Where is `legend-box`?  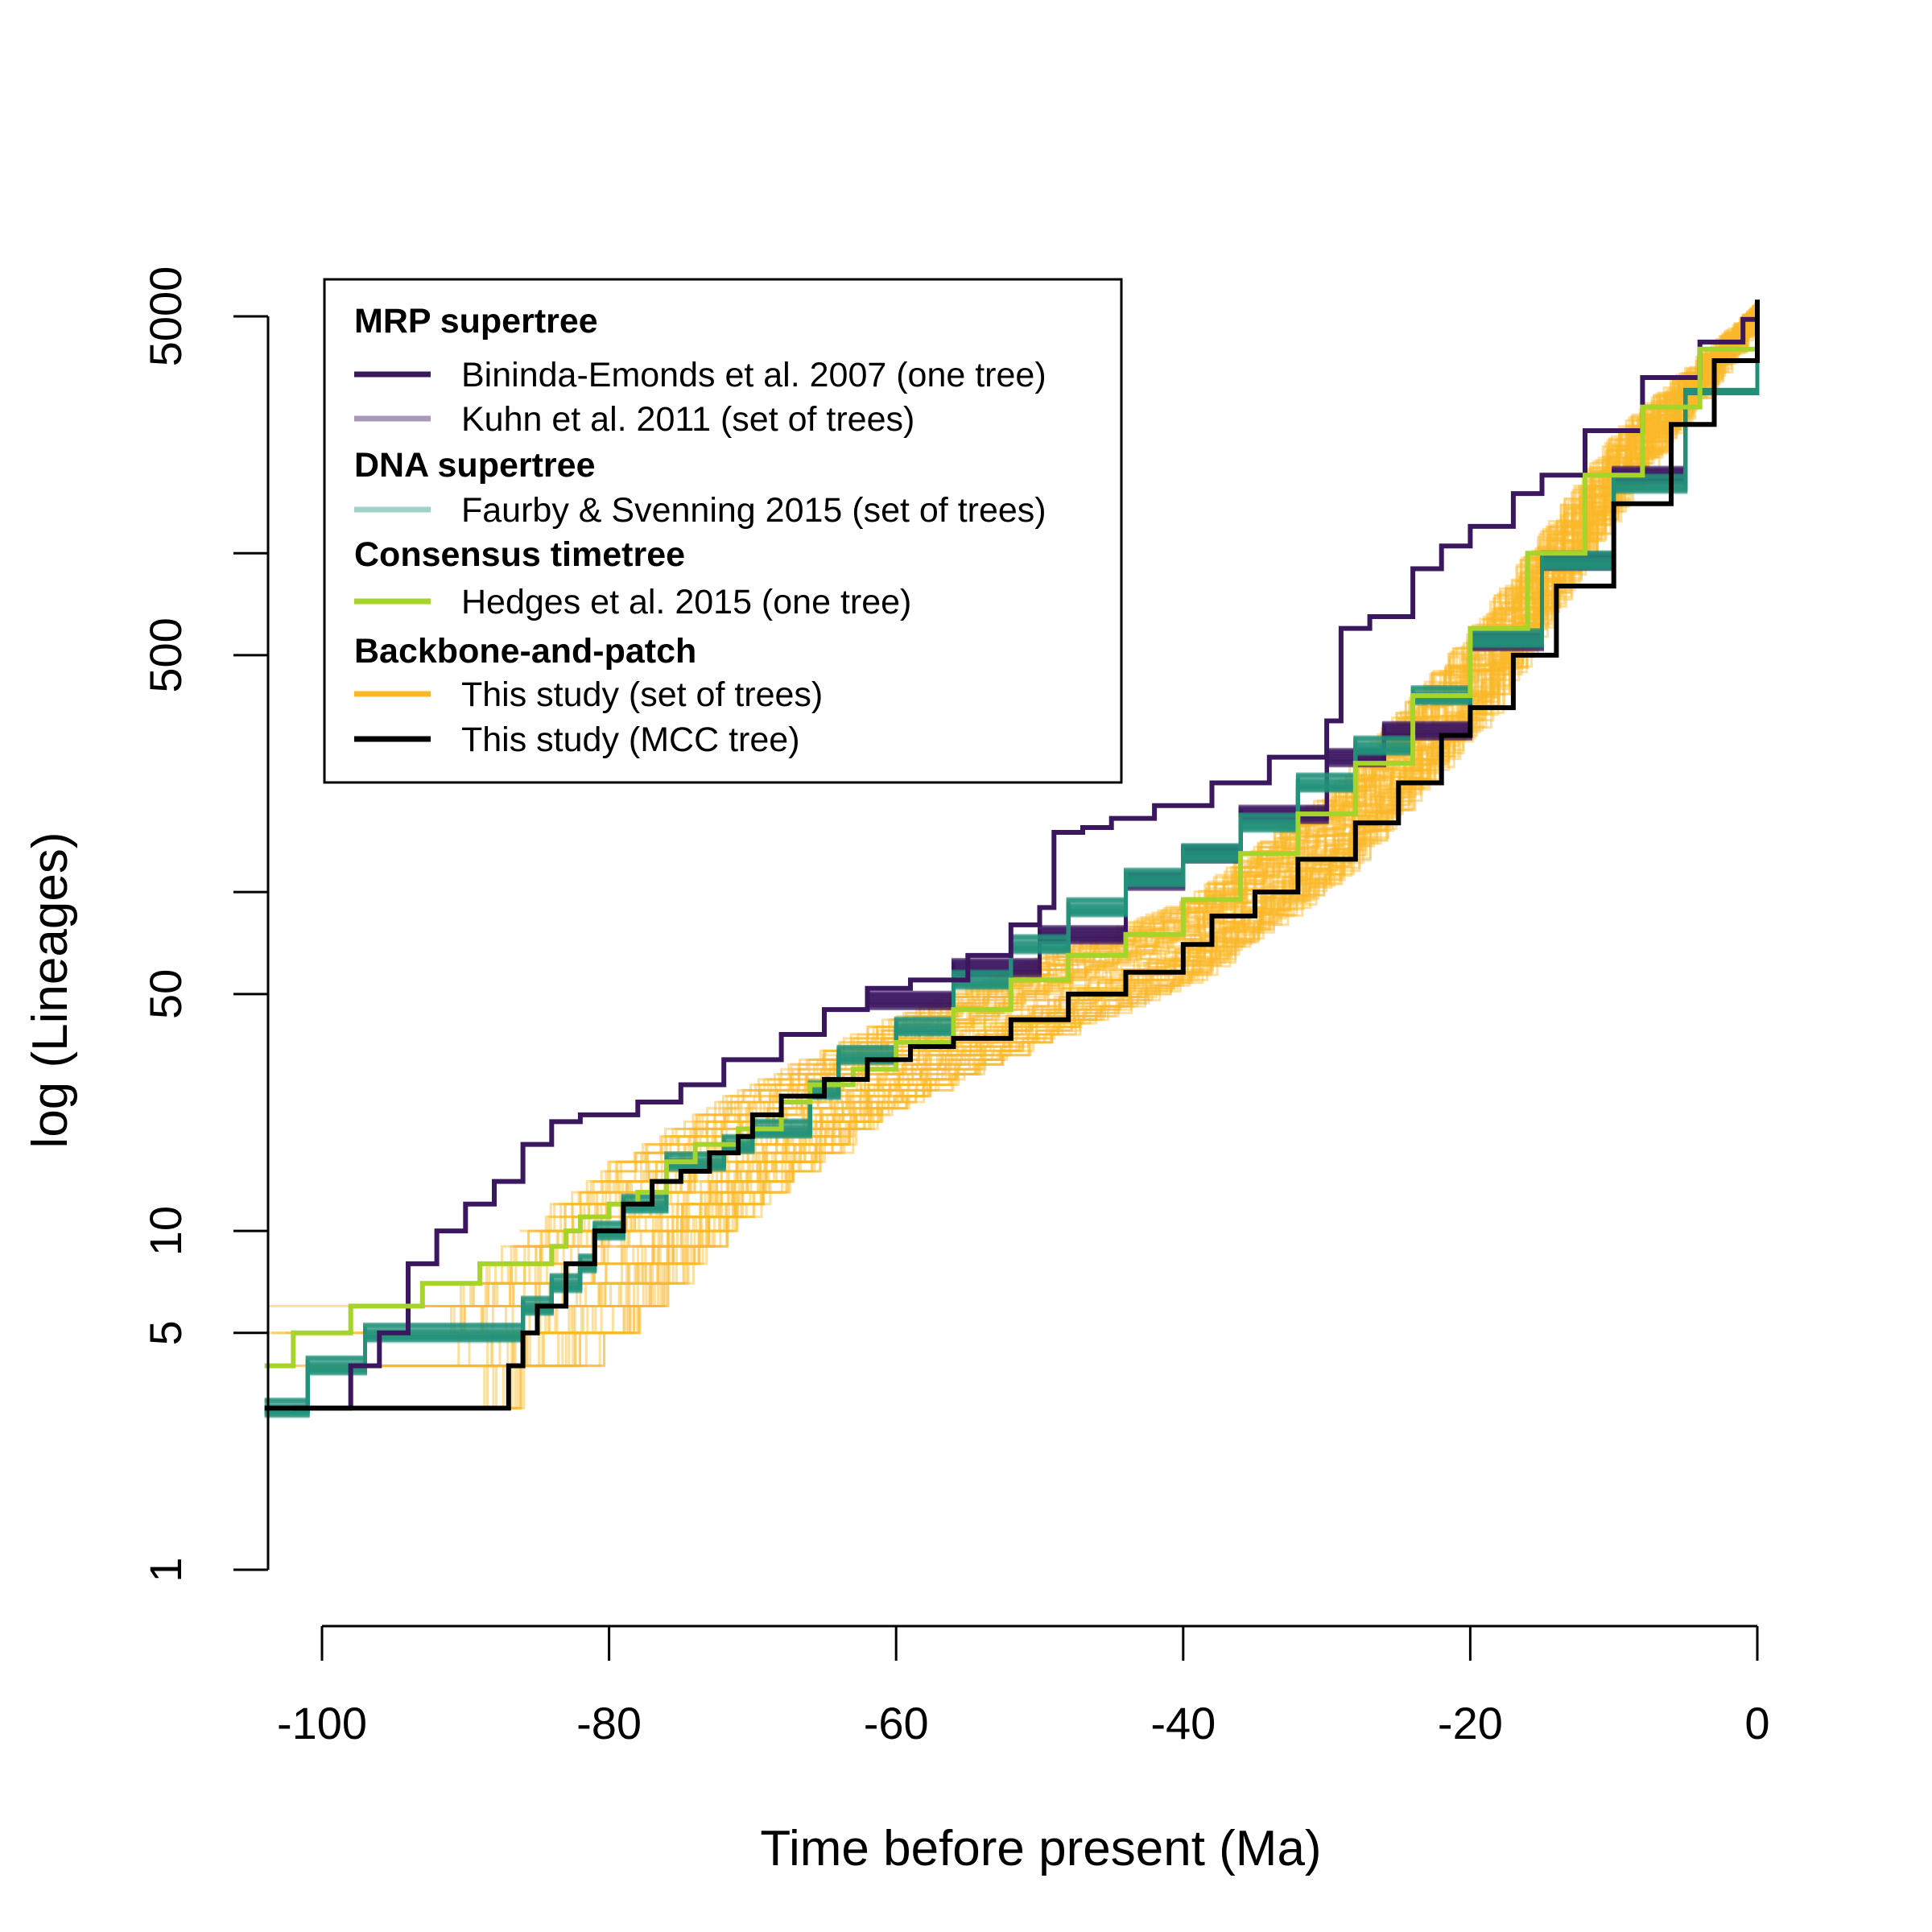
legend-box is located at coordinates (723, 531).